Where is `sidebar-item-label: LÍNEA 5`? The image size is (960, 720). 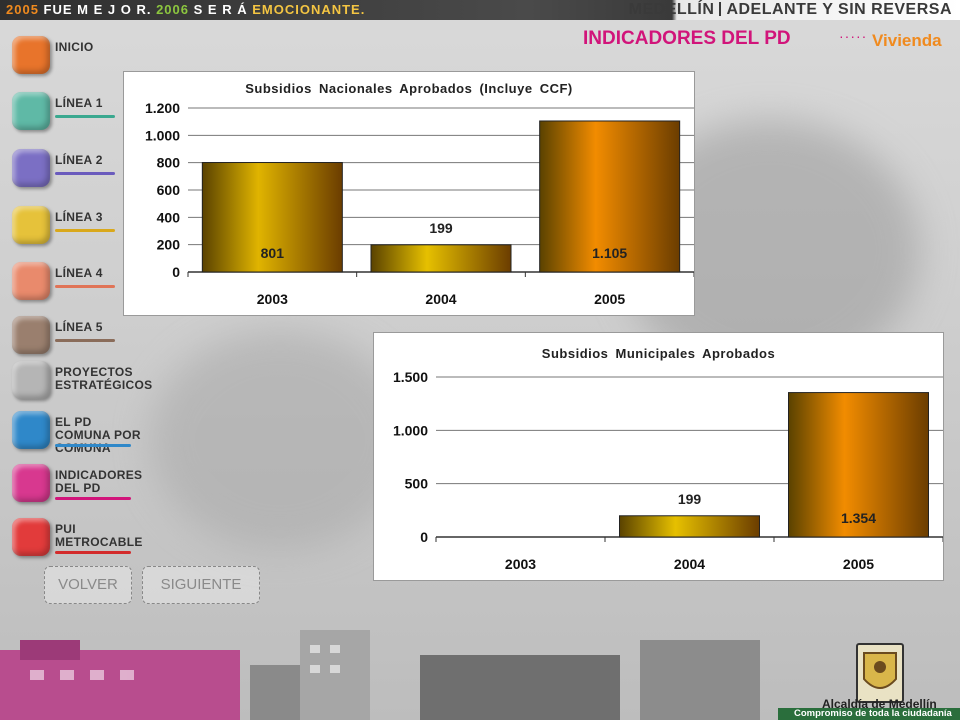 sidebar-item-label: LÍNEA 5 is located at coordinates (79, 327).